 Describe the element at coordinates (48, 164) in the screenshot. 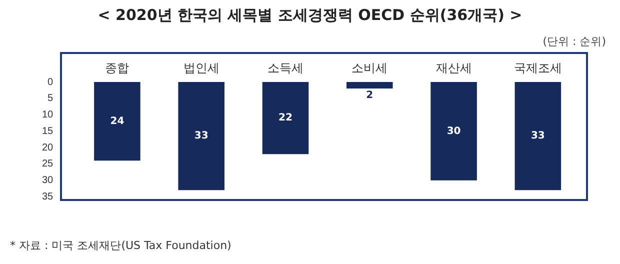

I see `y-tick-label: 25` at that location.